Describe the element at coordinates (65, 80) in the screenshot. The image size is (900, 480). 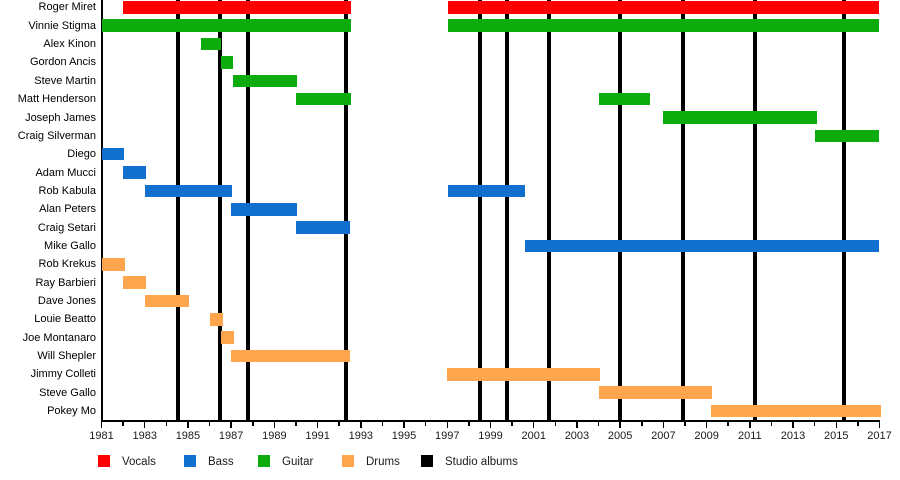
I see `member-label: Steve Martin` at that location.